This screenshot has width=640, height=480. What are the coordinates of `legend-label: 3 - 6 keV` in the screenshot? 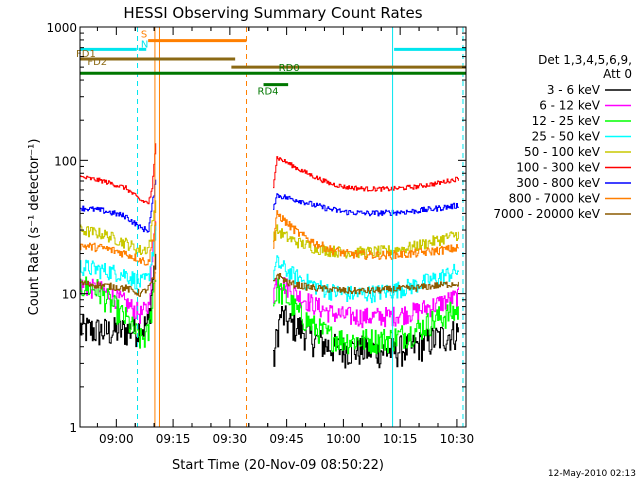 It's located at (574, 90).